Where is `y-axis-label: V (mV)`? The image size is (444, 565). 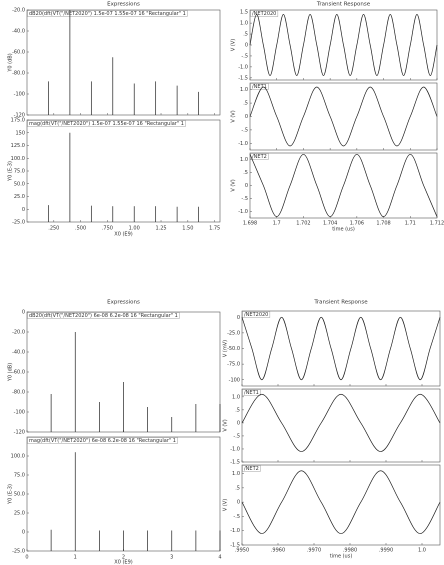 y-axis-label: V (mV) is located at coordinates (226, 348).